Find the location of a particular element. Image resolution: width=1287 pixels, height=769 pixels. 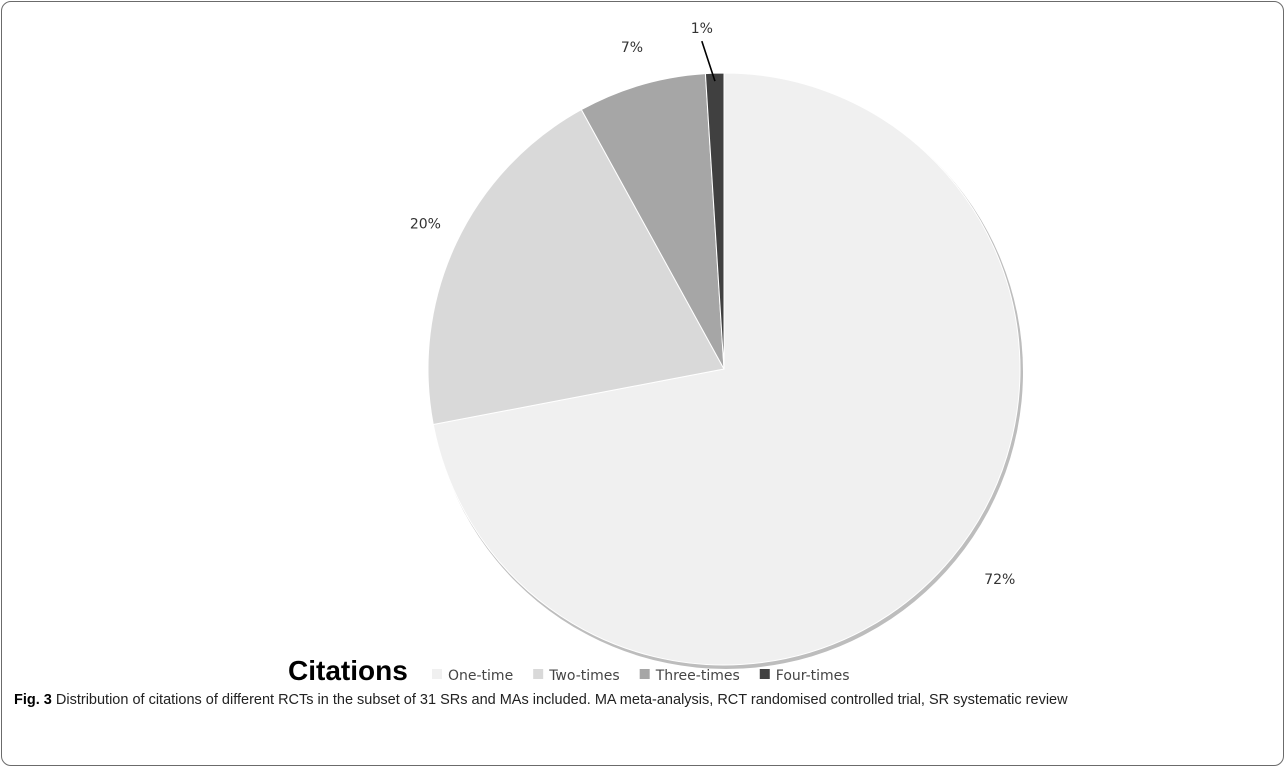

data-label-four-times: 1% is located at coordinates (702, 29).